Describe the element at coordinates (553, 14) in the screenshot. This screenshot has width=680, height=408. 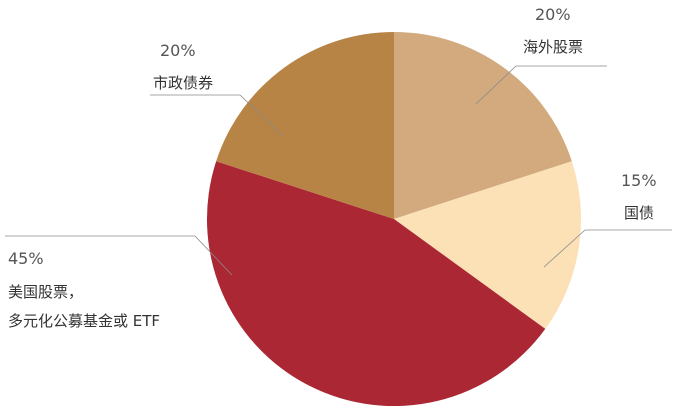
I see `slice-0-percent: 20%` at that location.